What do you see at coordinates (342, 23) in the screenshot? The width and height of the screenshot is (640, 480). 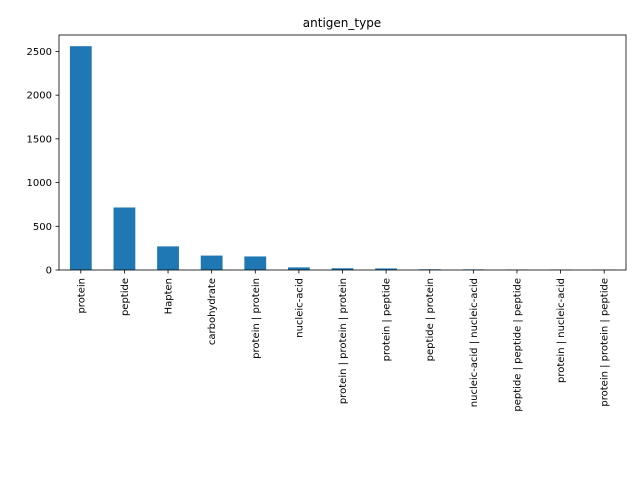 I see `chart-title: antigen_type` at bounding box center [342, 23].